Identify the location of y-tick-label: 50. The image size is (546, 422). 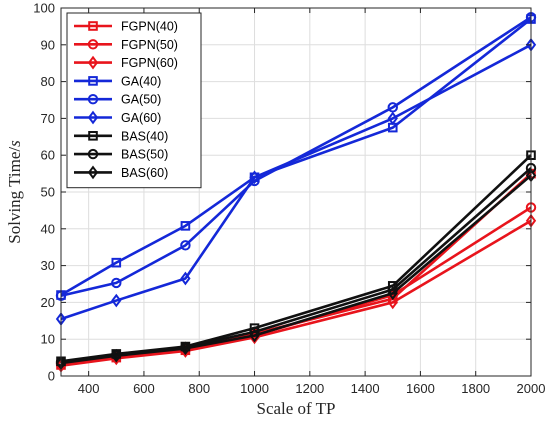
(48, 192).